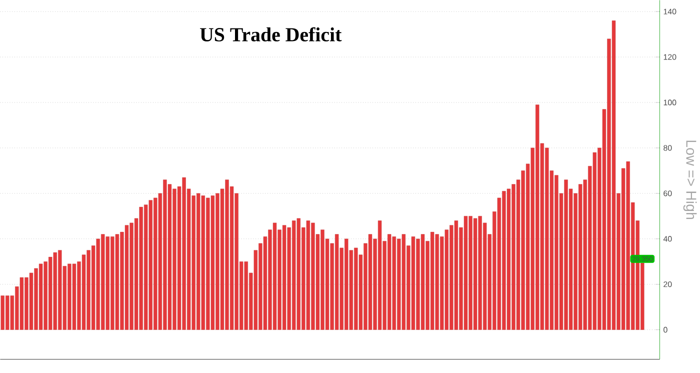 The width and height of the screenshot is (700, 373). I want to click on y-axis-title: Low => High, so click(690, 179).